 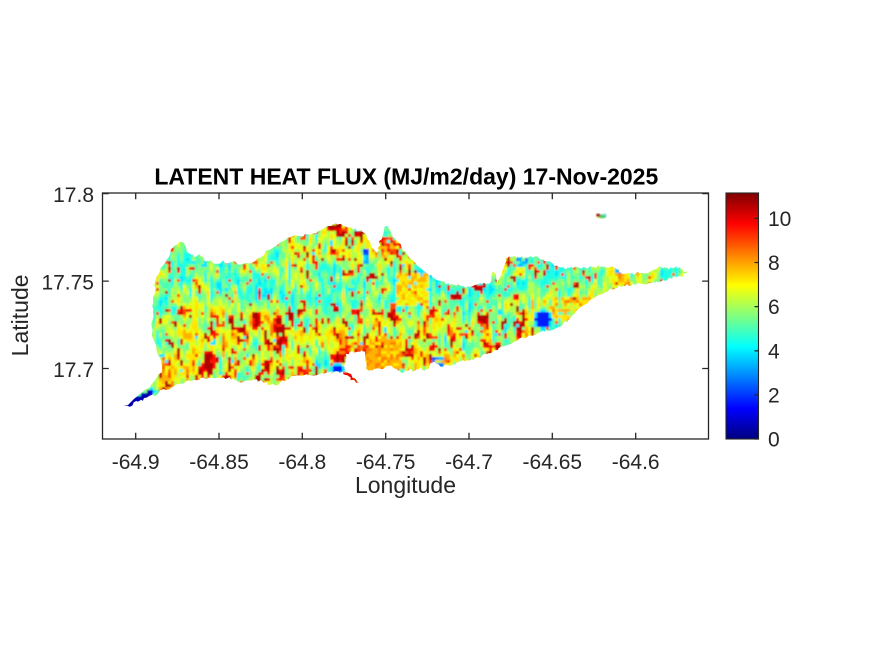 What do you see at coordinates (386, 462) in the screenshot?
I see `svg-text: -64.75` at bounding box center [386, 462].